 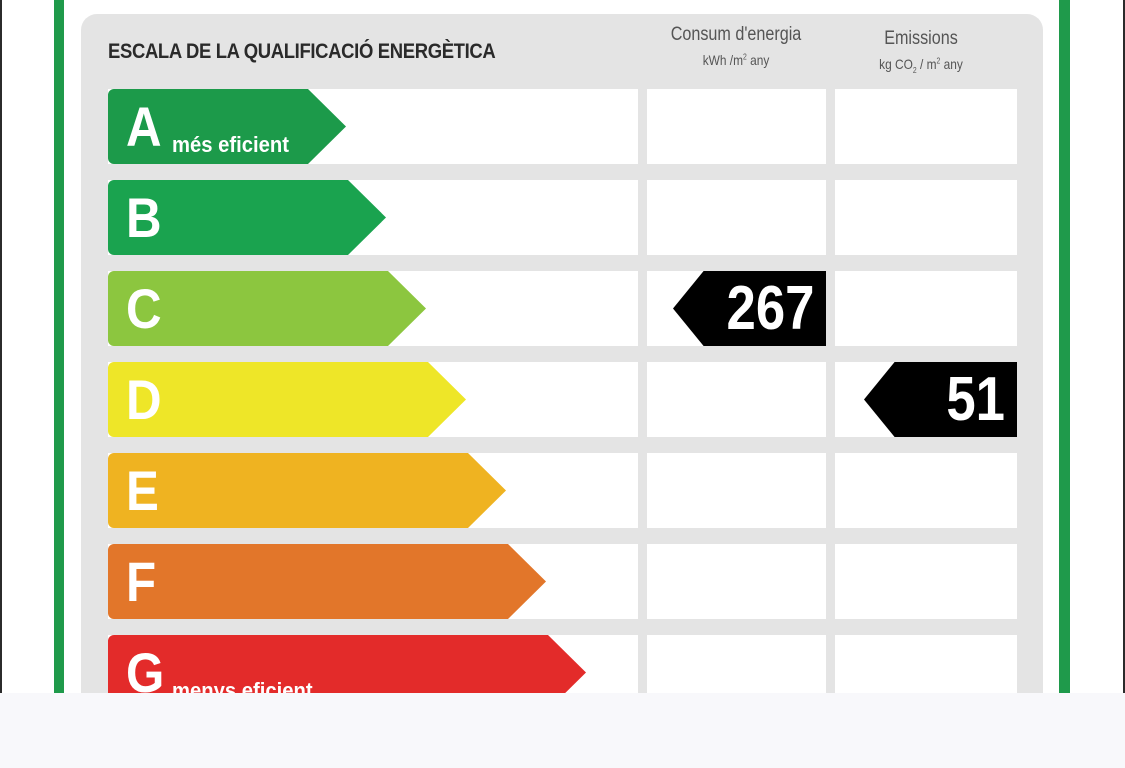 What do you see at coordinates (1124, 346) in the screenshot?
I see `right-edge` at bounding box center [1124, 346].